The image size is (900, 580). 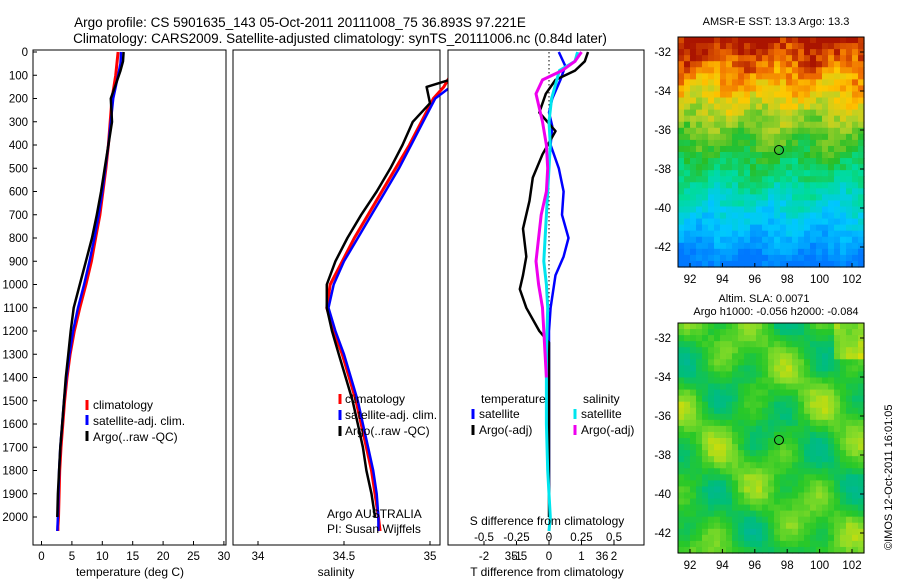 I want to click on depth-tick-label: 2000, so click(x=15, y=518).